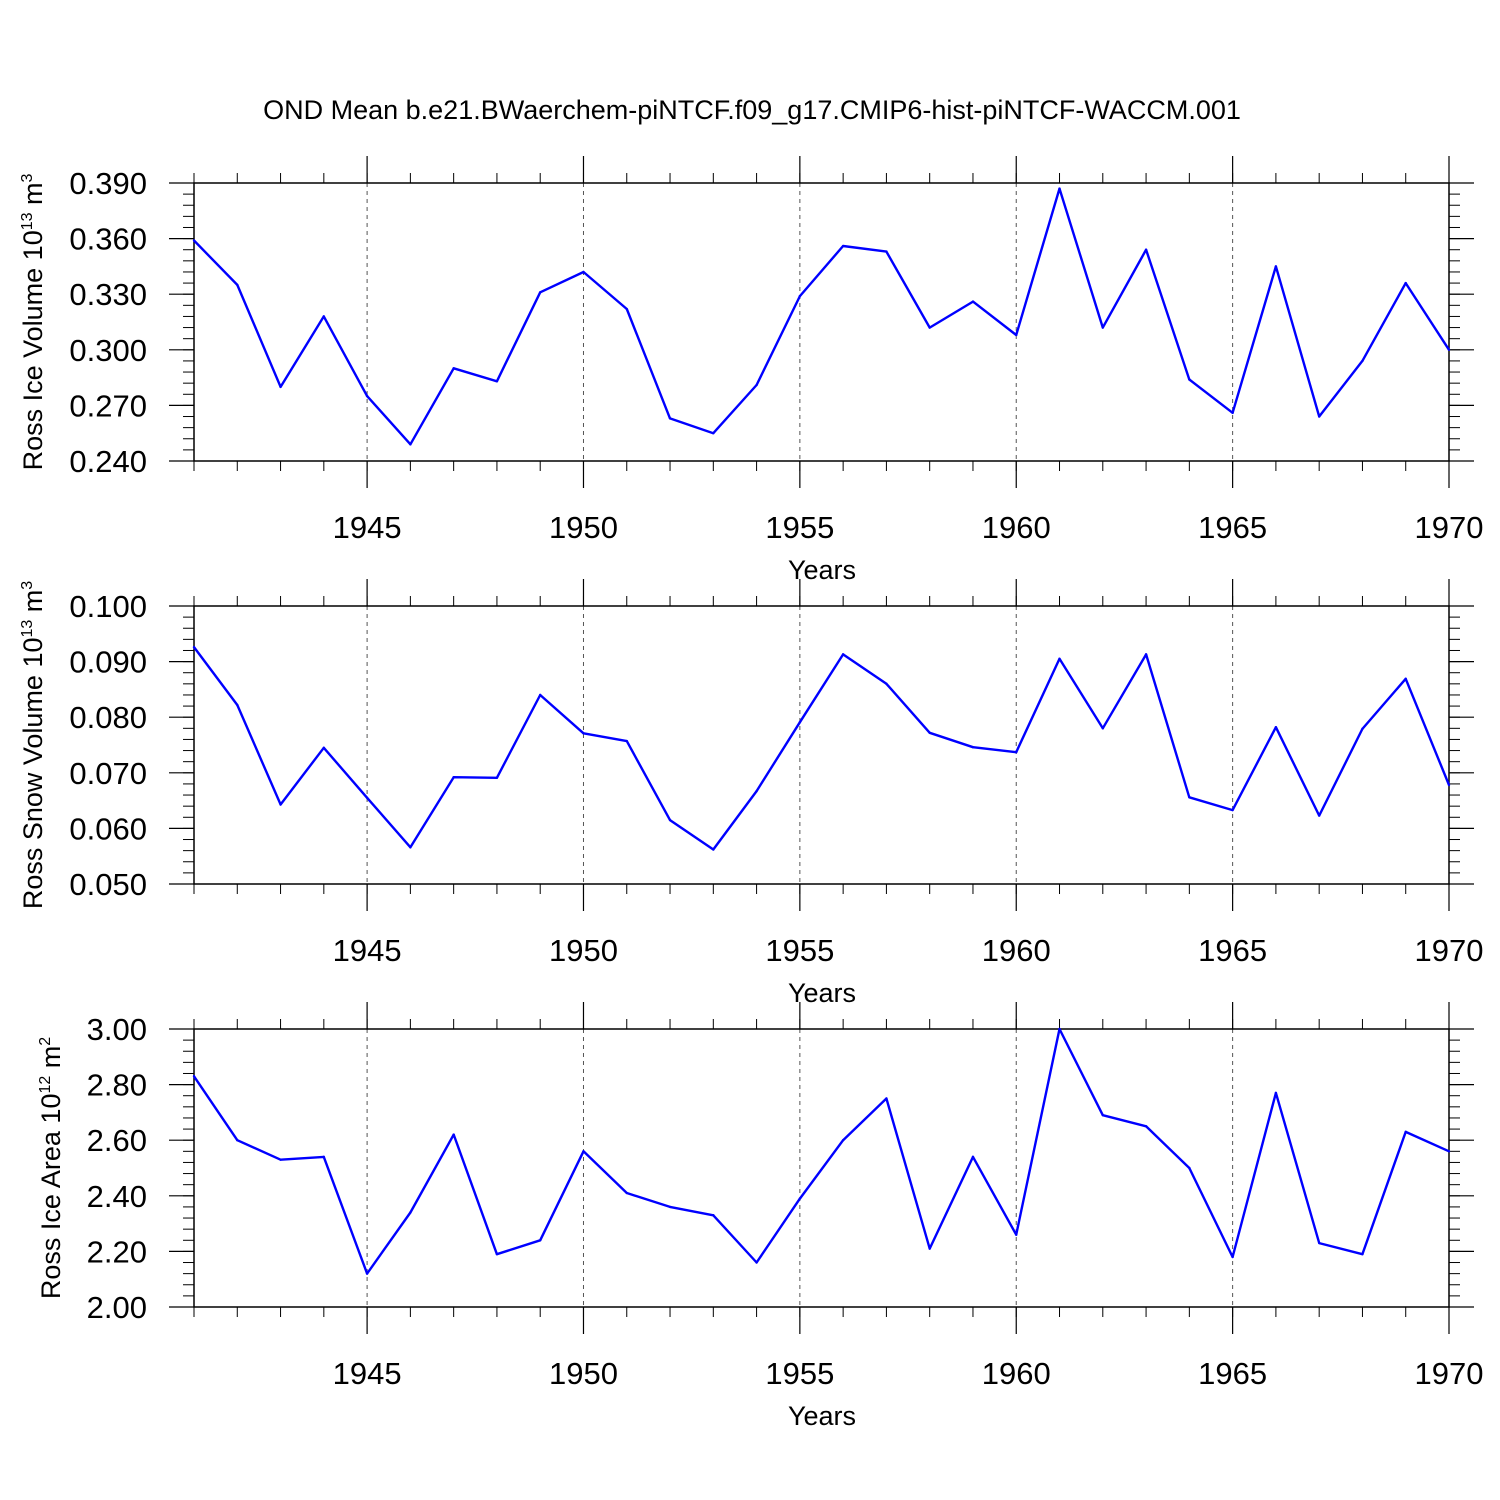  I want to click on ylabel-ice-volume: Ross Ice Volume 1013 m3, so click(33, 321).